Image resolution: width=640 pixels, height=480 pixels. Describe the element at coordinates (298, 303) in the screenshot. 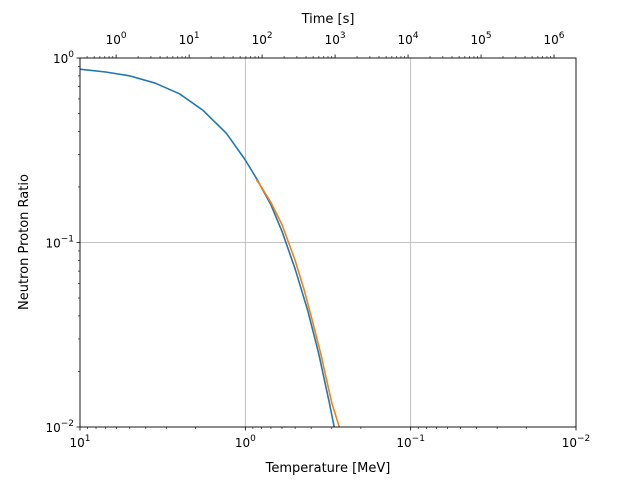

I see `series-2-line` at that location.